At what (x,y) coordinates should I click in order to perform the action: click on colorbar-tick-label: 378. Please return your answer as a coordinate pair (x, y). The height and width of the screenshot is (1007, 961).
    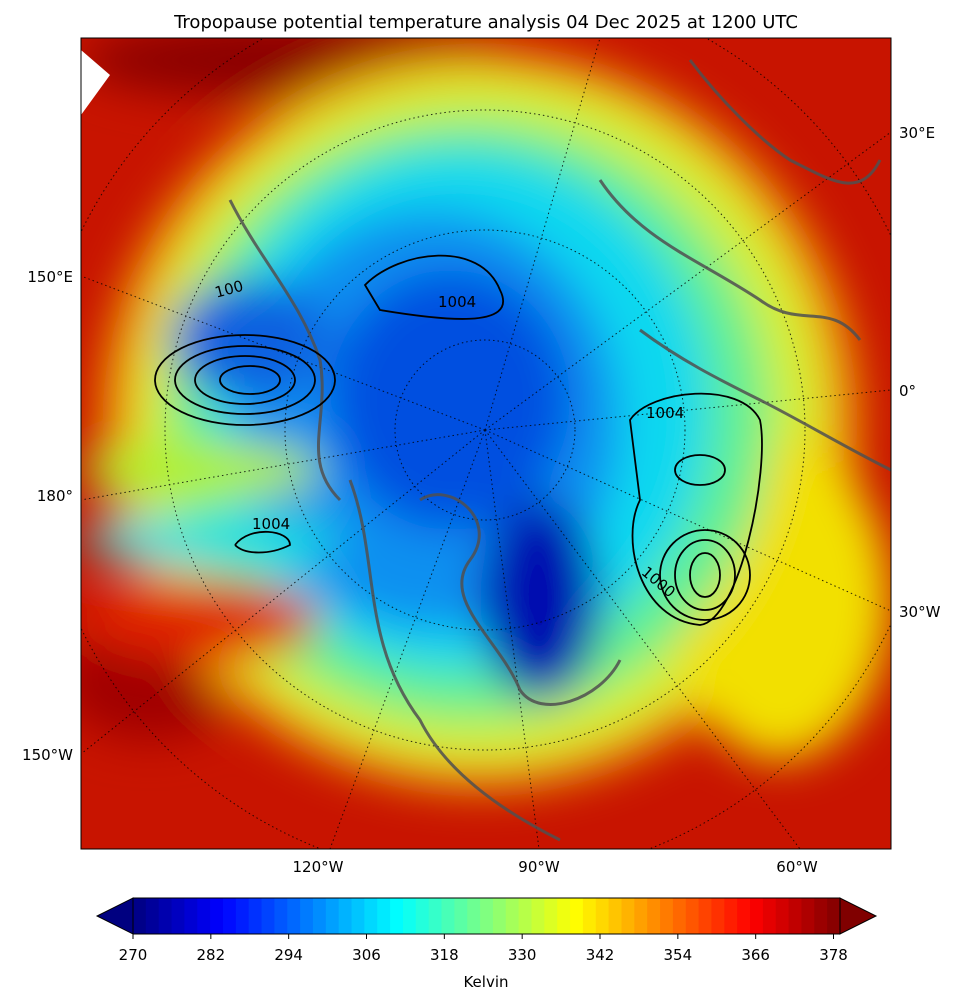
    Looking at the image, I should click on (833, 955).